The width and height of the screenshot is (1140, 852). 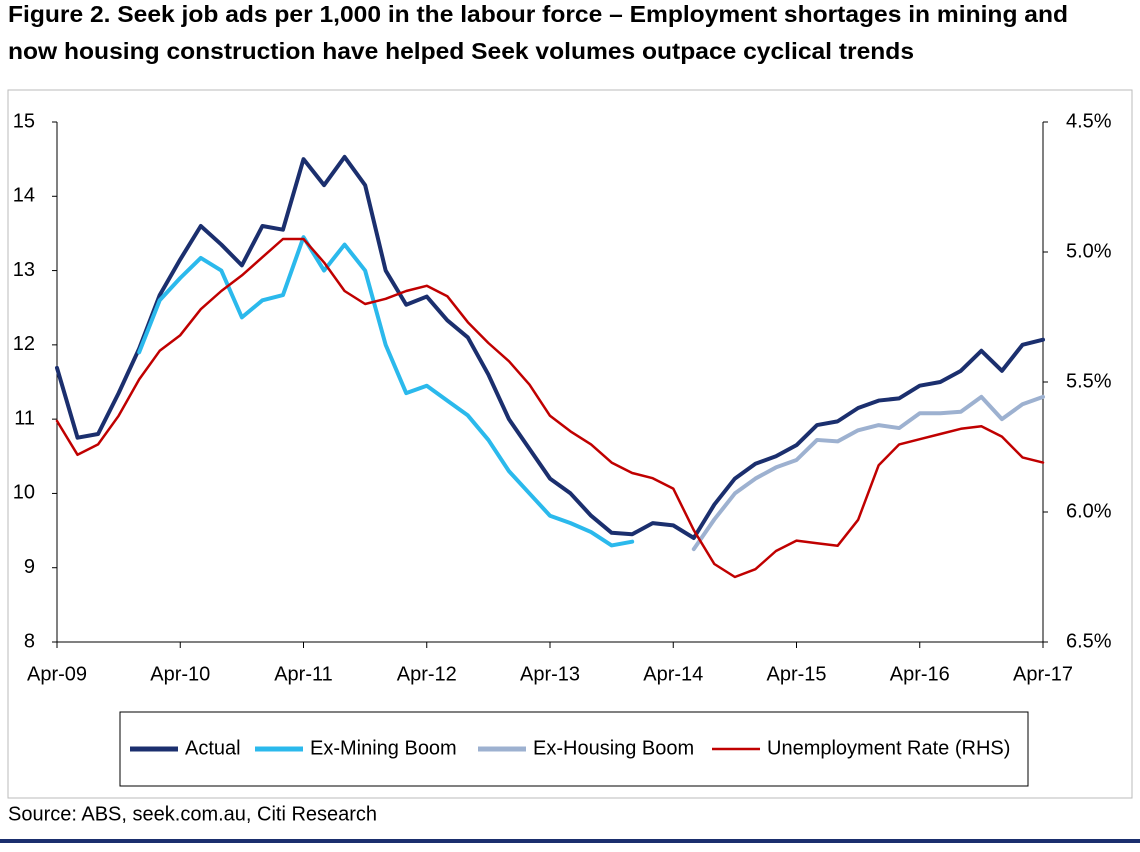 What do you see at coordinates (180, 674) in the screenshot?
I see `x-tick-label: Apr-10` at bounding box center [180, 674].